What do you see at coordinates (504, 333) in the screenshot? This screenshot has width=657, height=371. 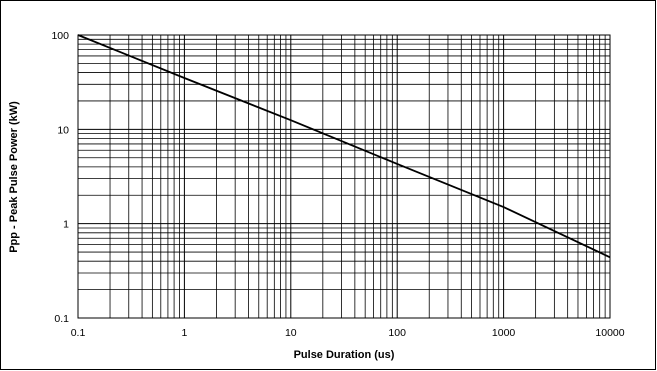 I see `x-tick-label: 1000` at bounding box center [504, 333].